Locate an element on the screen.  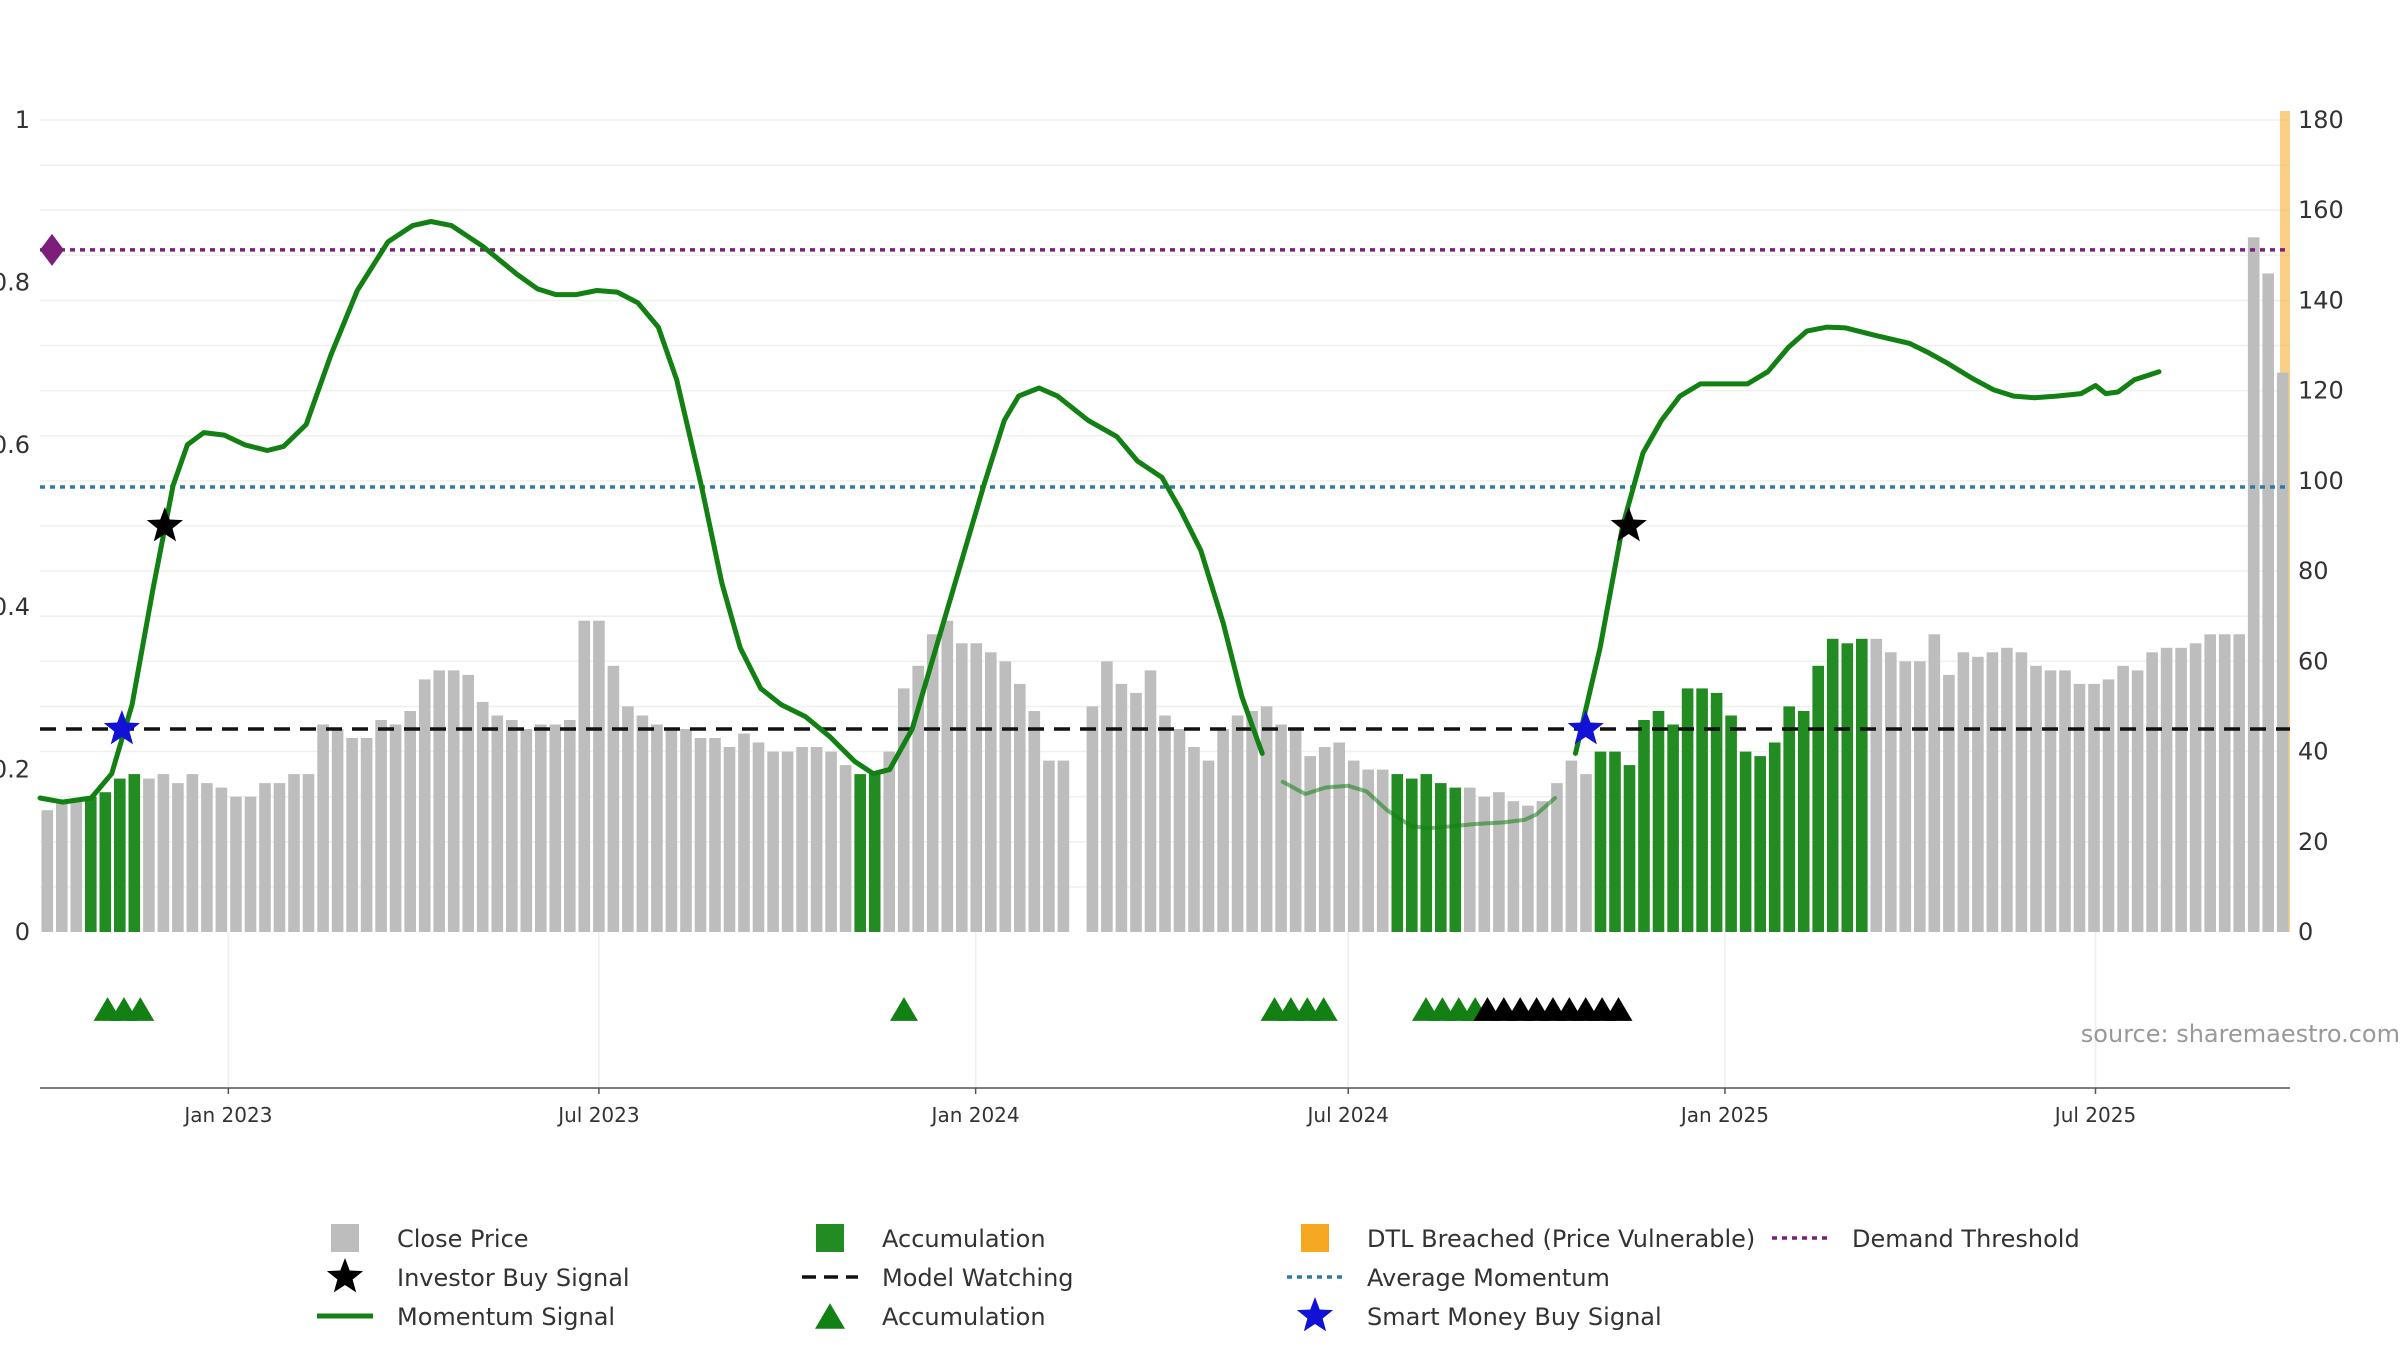
legend-label: Investor Buy Signal is located at coordinates (513, 1278).